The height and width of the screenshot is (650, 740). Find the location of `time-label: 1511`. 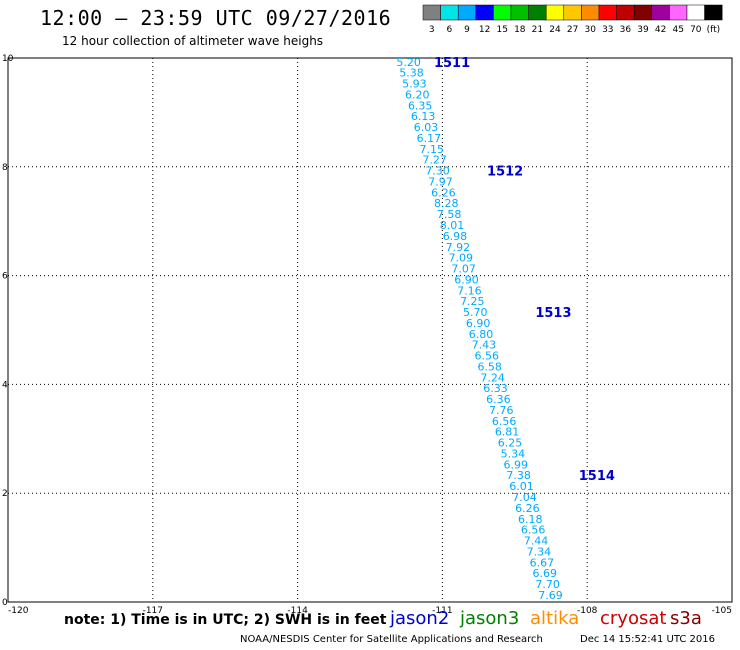

time-label: 1511 is located at coordinates (452, 63).